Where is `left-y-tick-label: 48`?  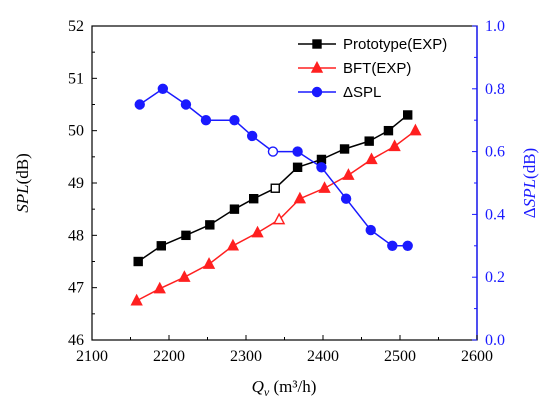
left-y-tick-label: 48 is located at coordinates (76, 235).